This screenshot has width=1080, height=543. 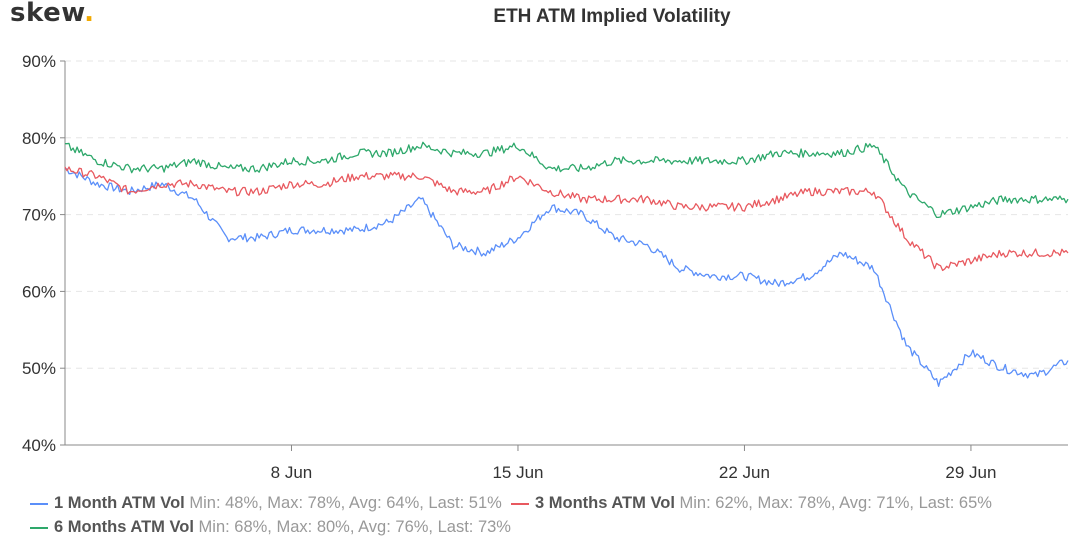 What do you see at coordinates (39, 291) in the screenshot?
I see `y-tick-label: 60%` at bounding box center [39, 291].